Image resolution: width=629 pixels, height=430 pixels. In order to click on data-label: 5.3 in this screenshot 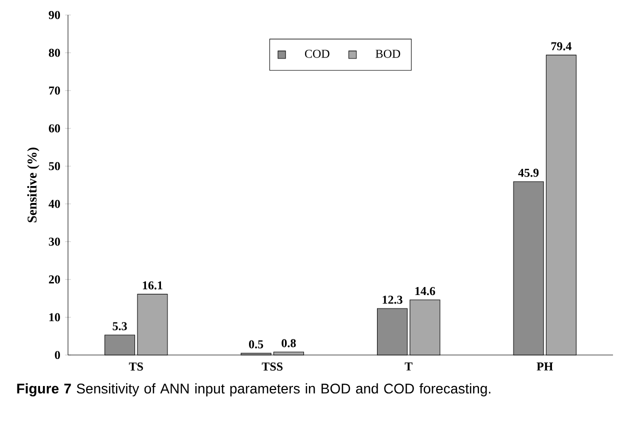, I will do `click(119, 326)`.